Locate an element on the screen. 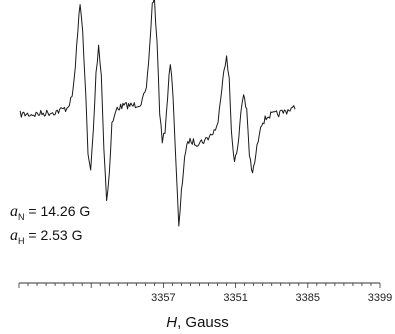  x-axis-ticks is located at coordinates (199, 285).